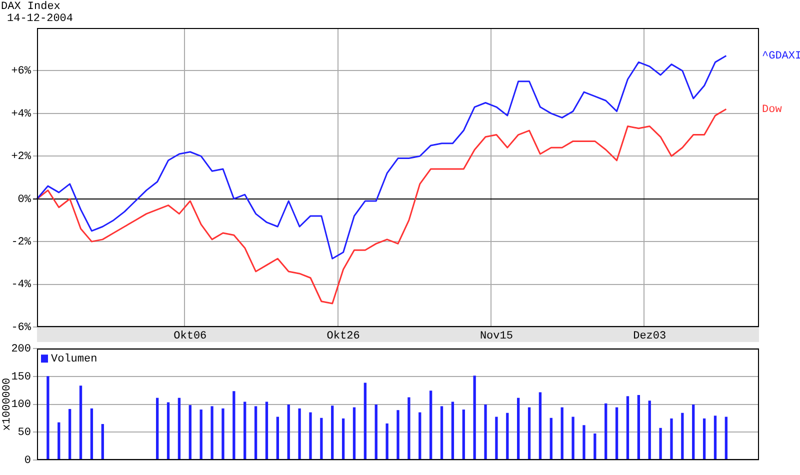 The height and width of the screenshot is (475, 800). I want to click on y-tick-label: -6%, so click(21, 328).